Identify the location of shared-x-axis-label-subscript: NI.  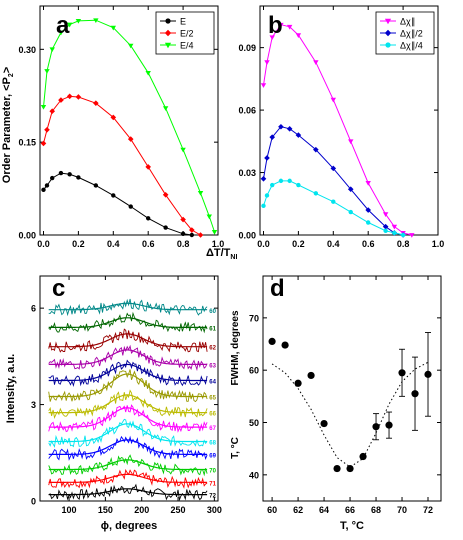
(233, 257).